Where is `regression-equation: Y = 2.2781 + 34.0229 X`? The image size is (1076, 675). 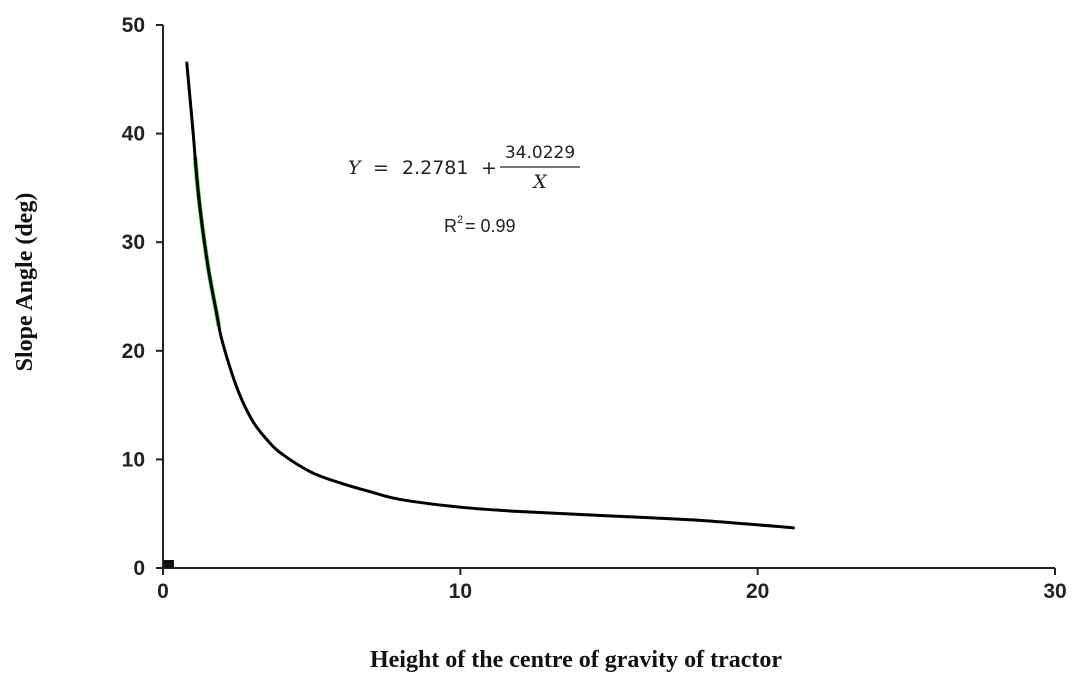
regression-equation: Y = 2.2781 + 34.0229 X is located at coordinates (464, 168).